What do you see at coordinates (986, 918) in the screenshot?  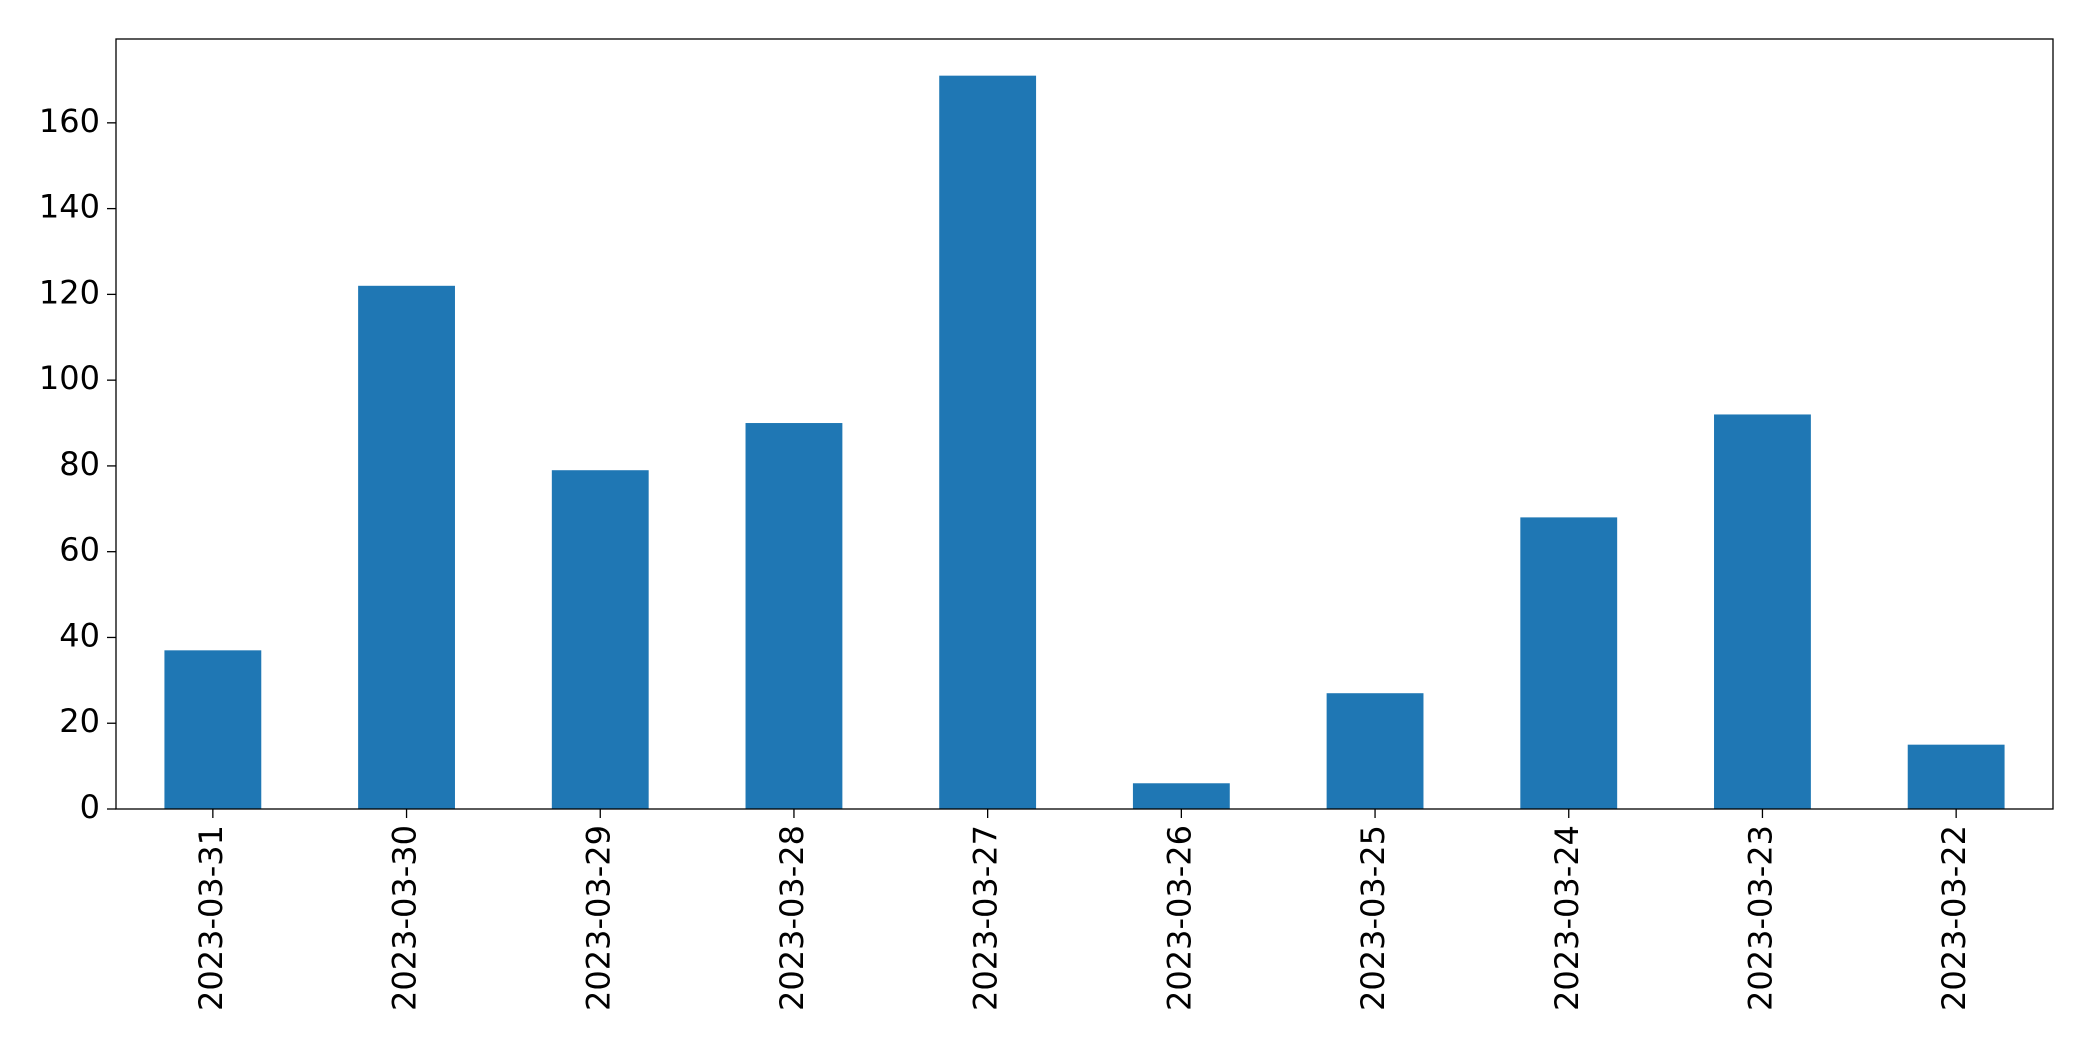 I see `x-tick-label: 2023-03-27` at bounding box center [986, 918].